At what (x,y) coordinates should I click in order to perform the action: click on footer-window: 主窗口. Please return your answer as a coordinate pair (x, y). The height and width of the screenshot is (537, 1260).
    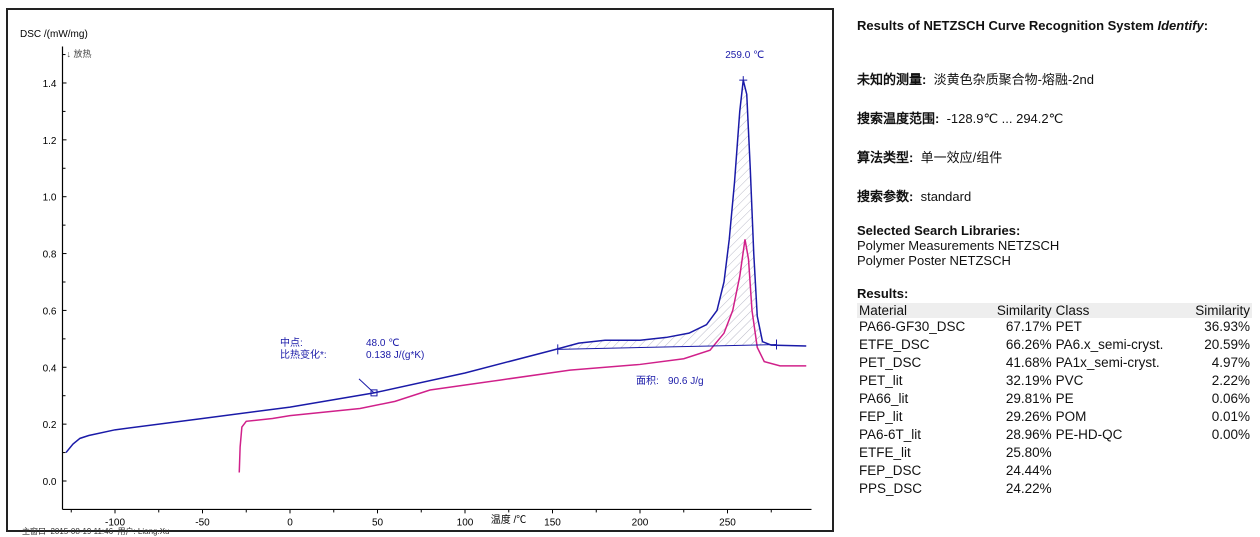
    Looking at the image, I should click on (34, 531).